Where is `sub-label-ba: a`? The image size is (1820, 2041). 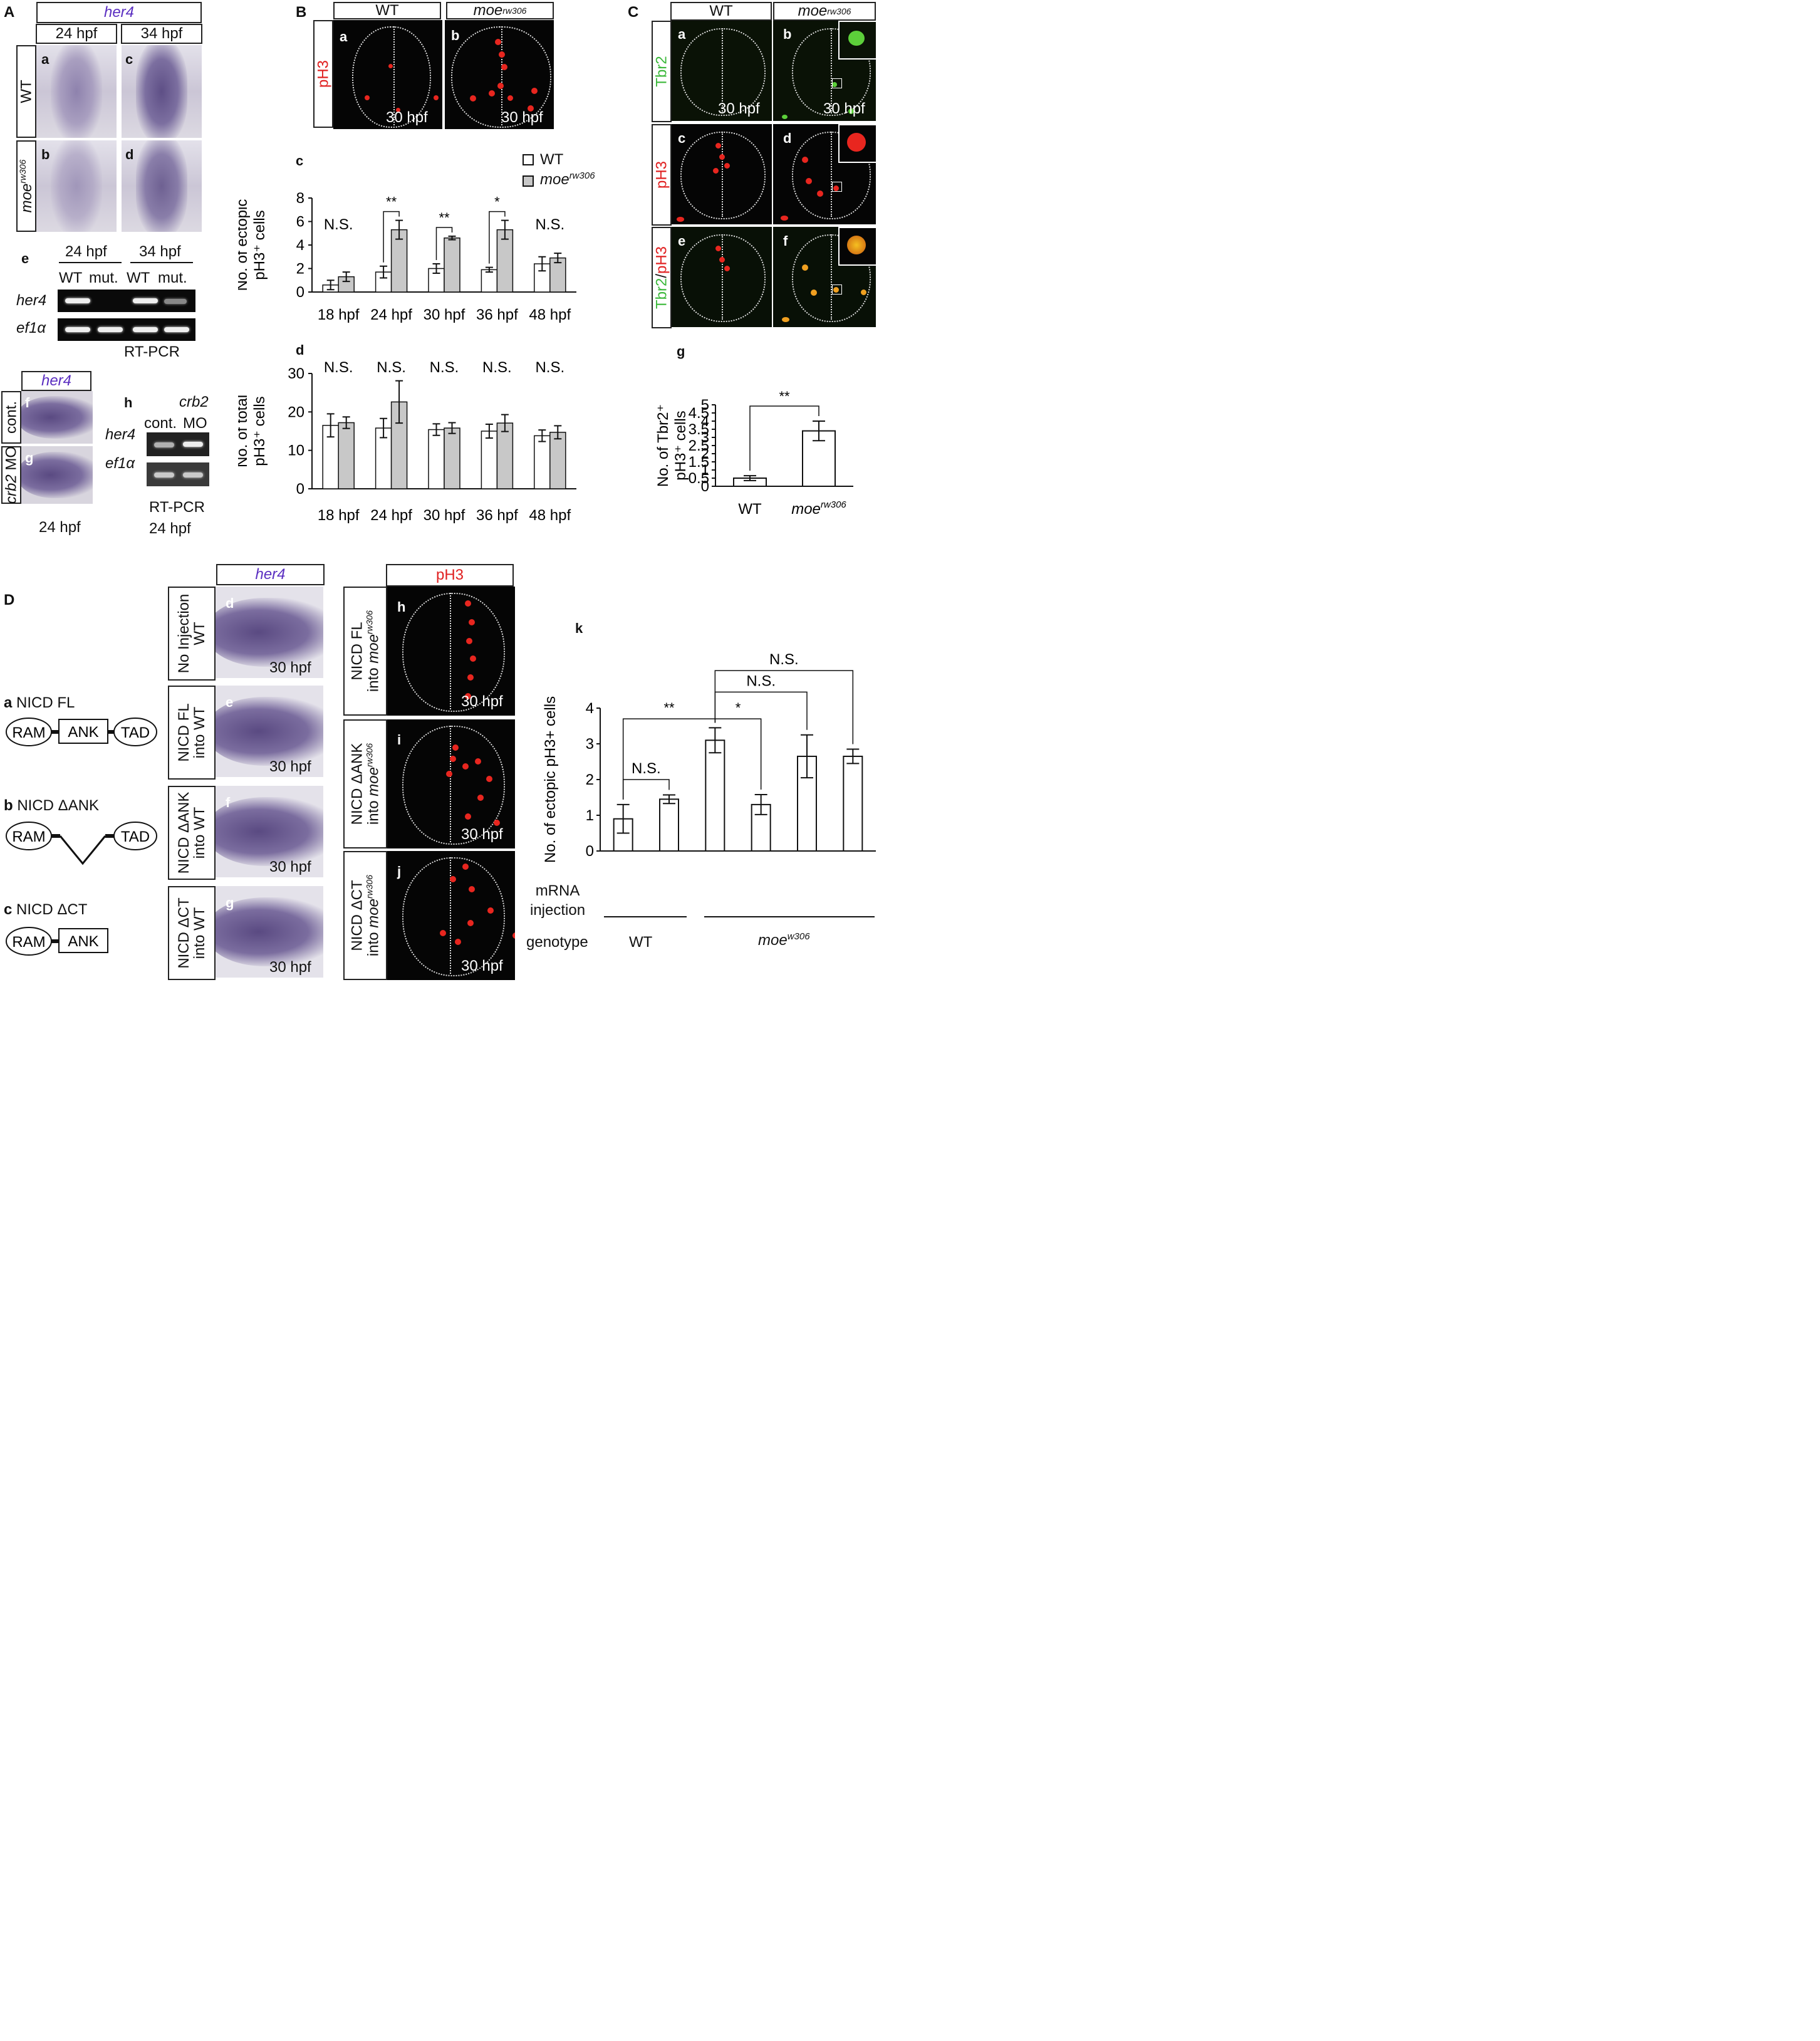 sub-label-ba: a is located at coordinates (344, 36).